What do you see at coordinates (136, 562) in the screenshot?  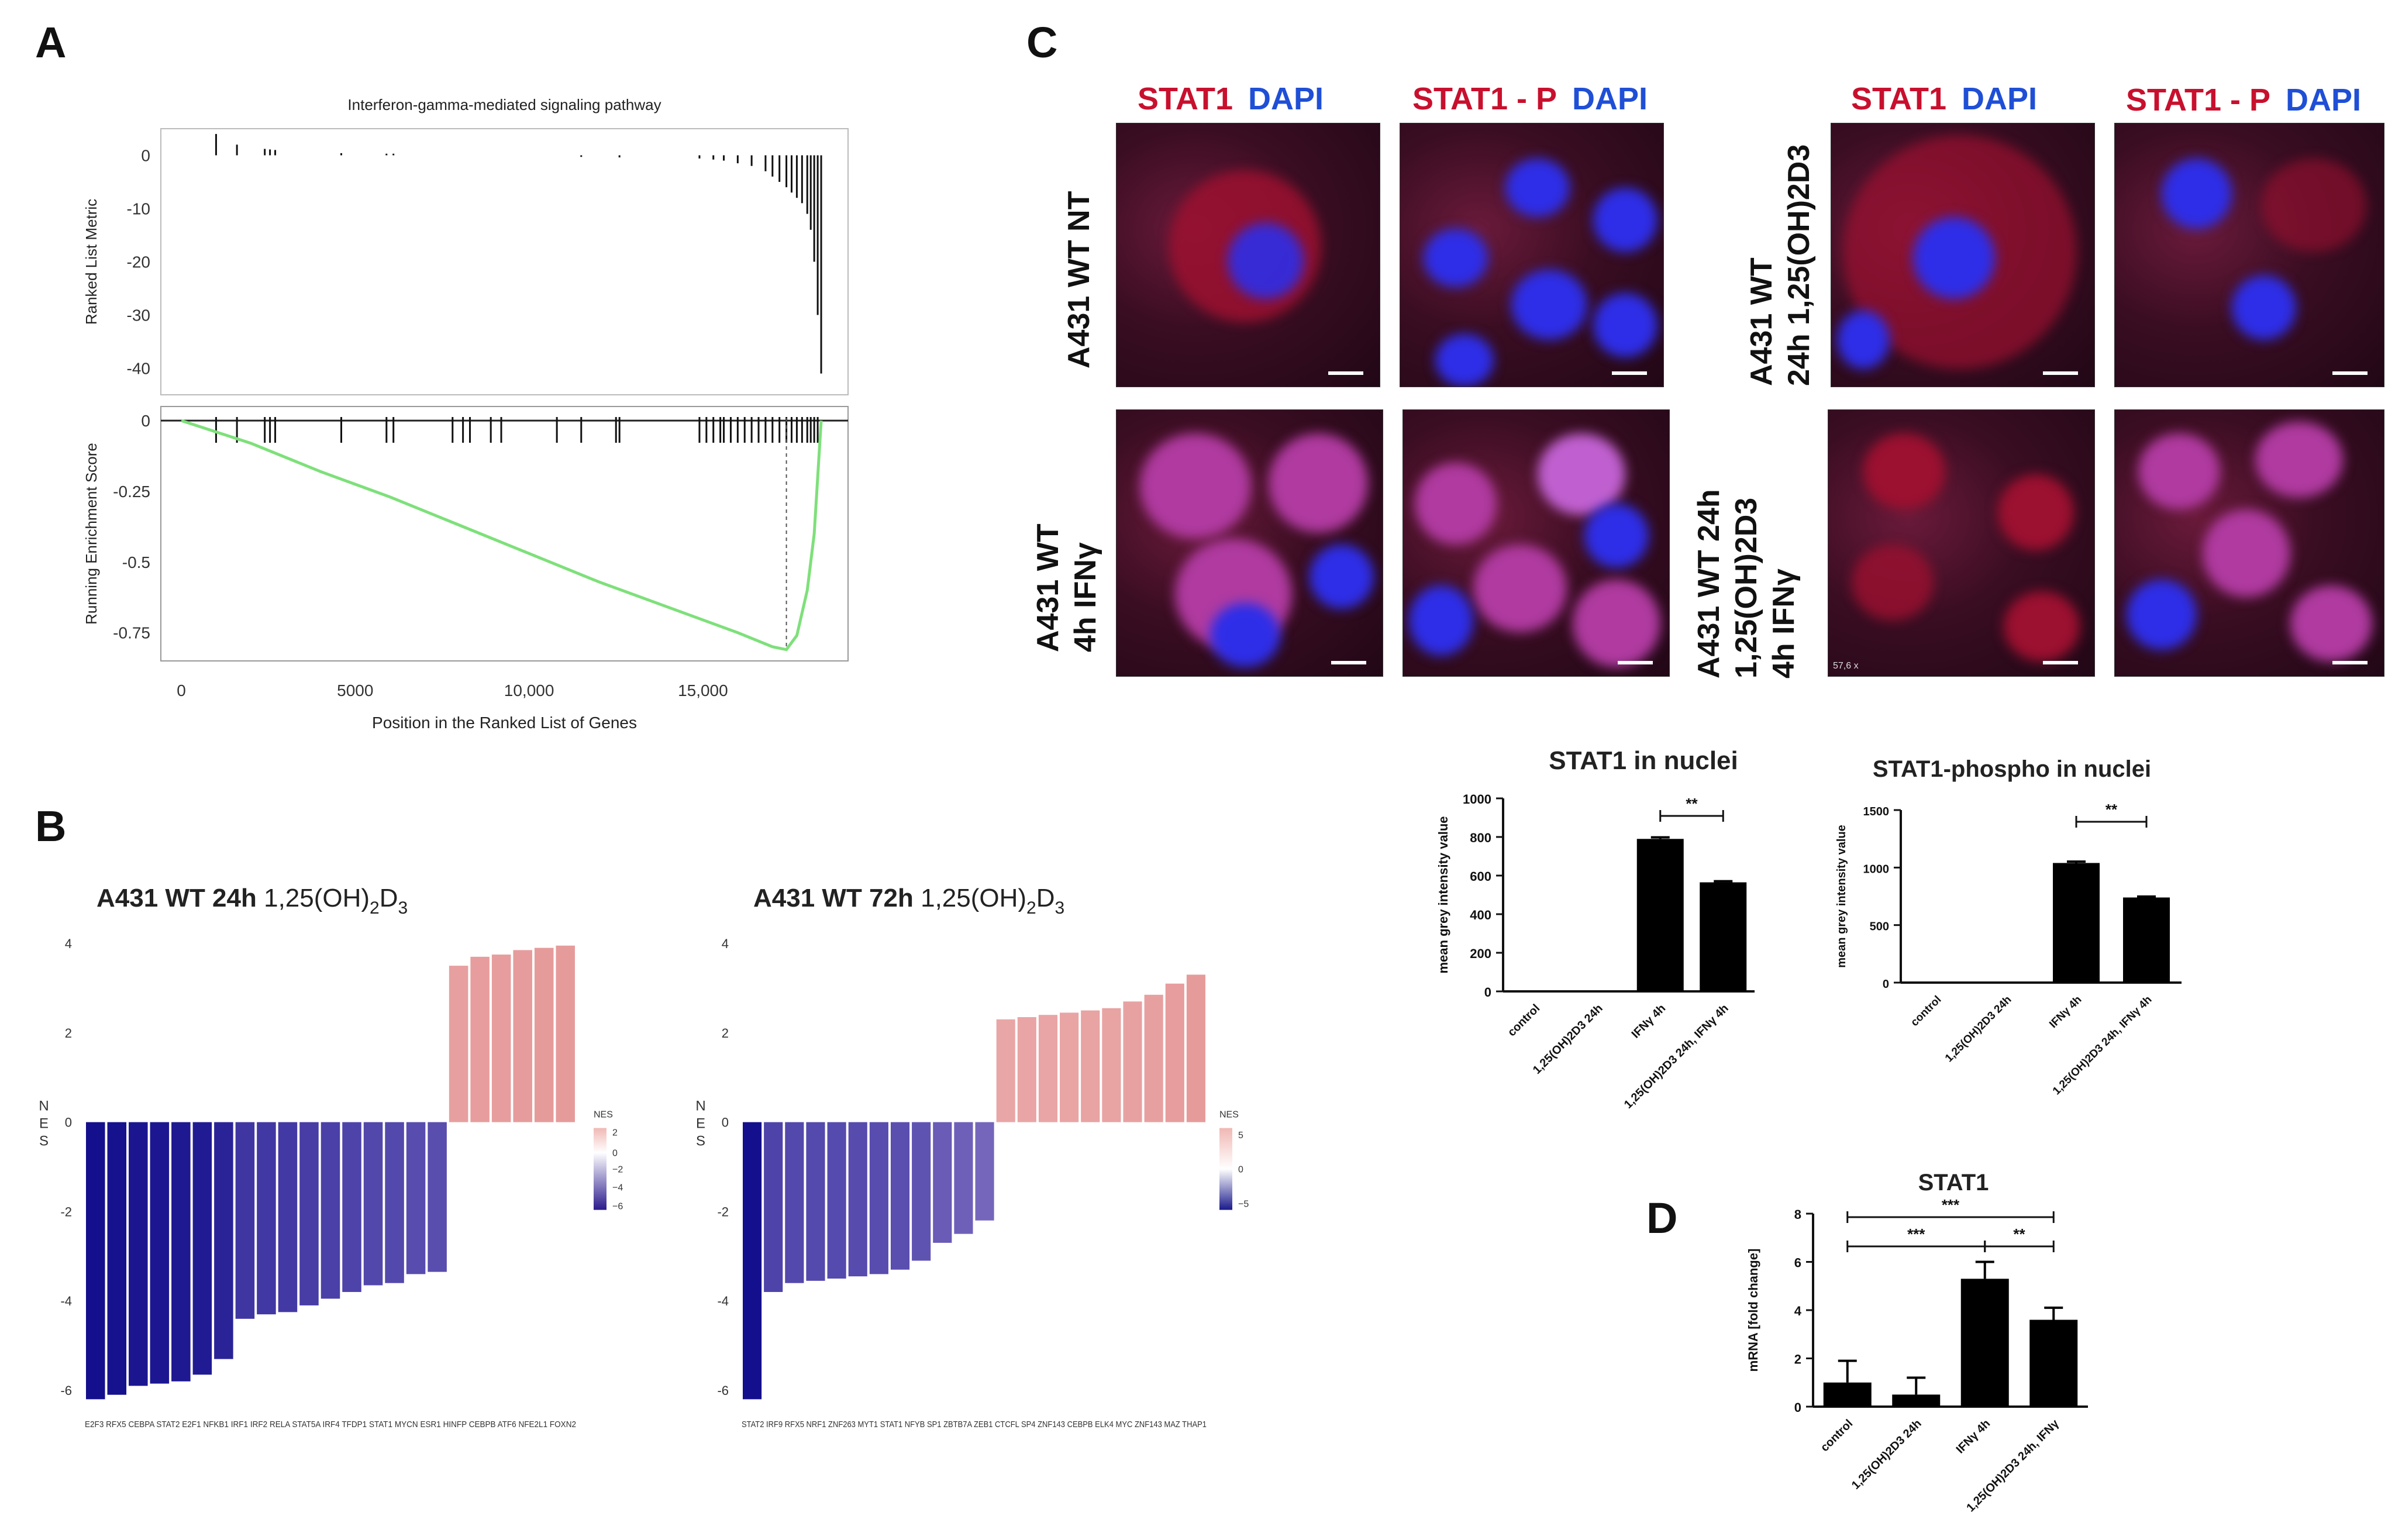 I see `gsea-bottom-ytick-2: -0.5` at bounding box center [136, 562].